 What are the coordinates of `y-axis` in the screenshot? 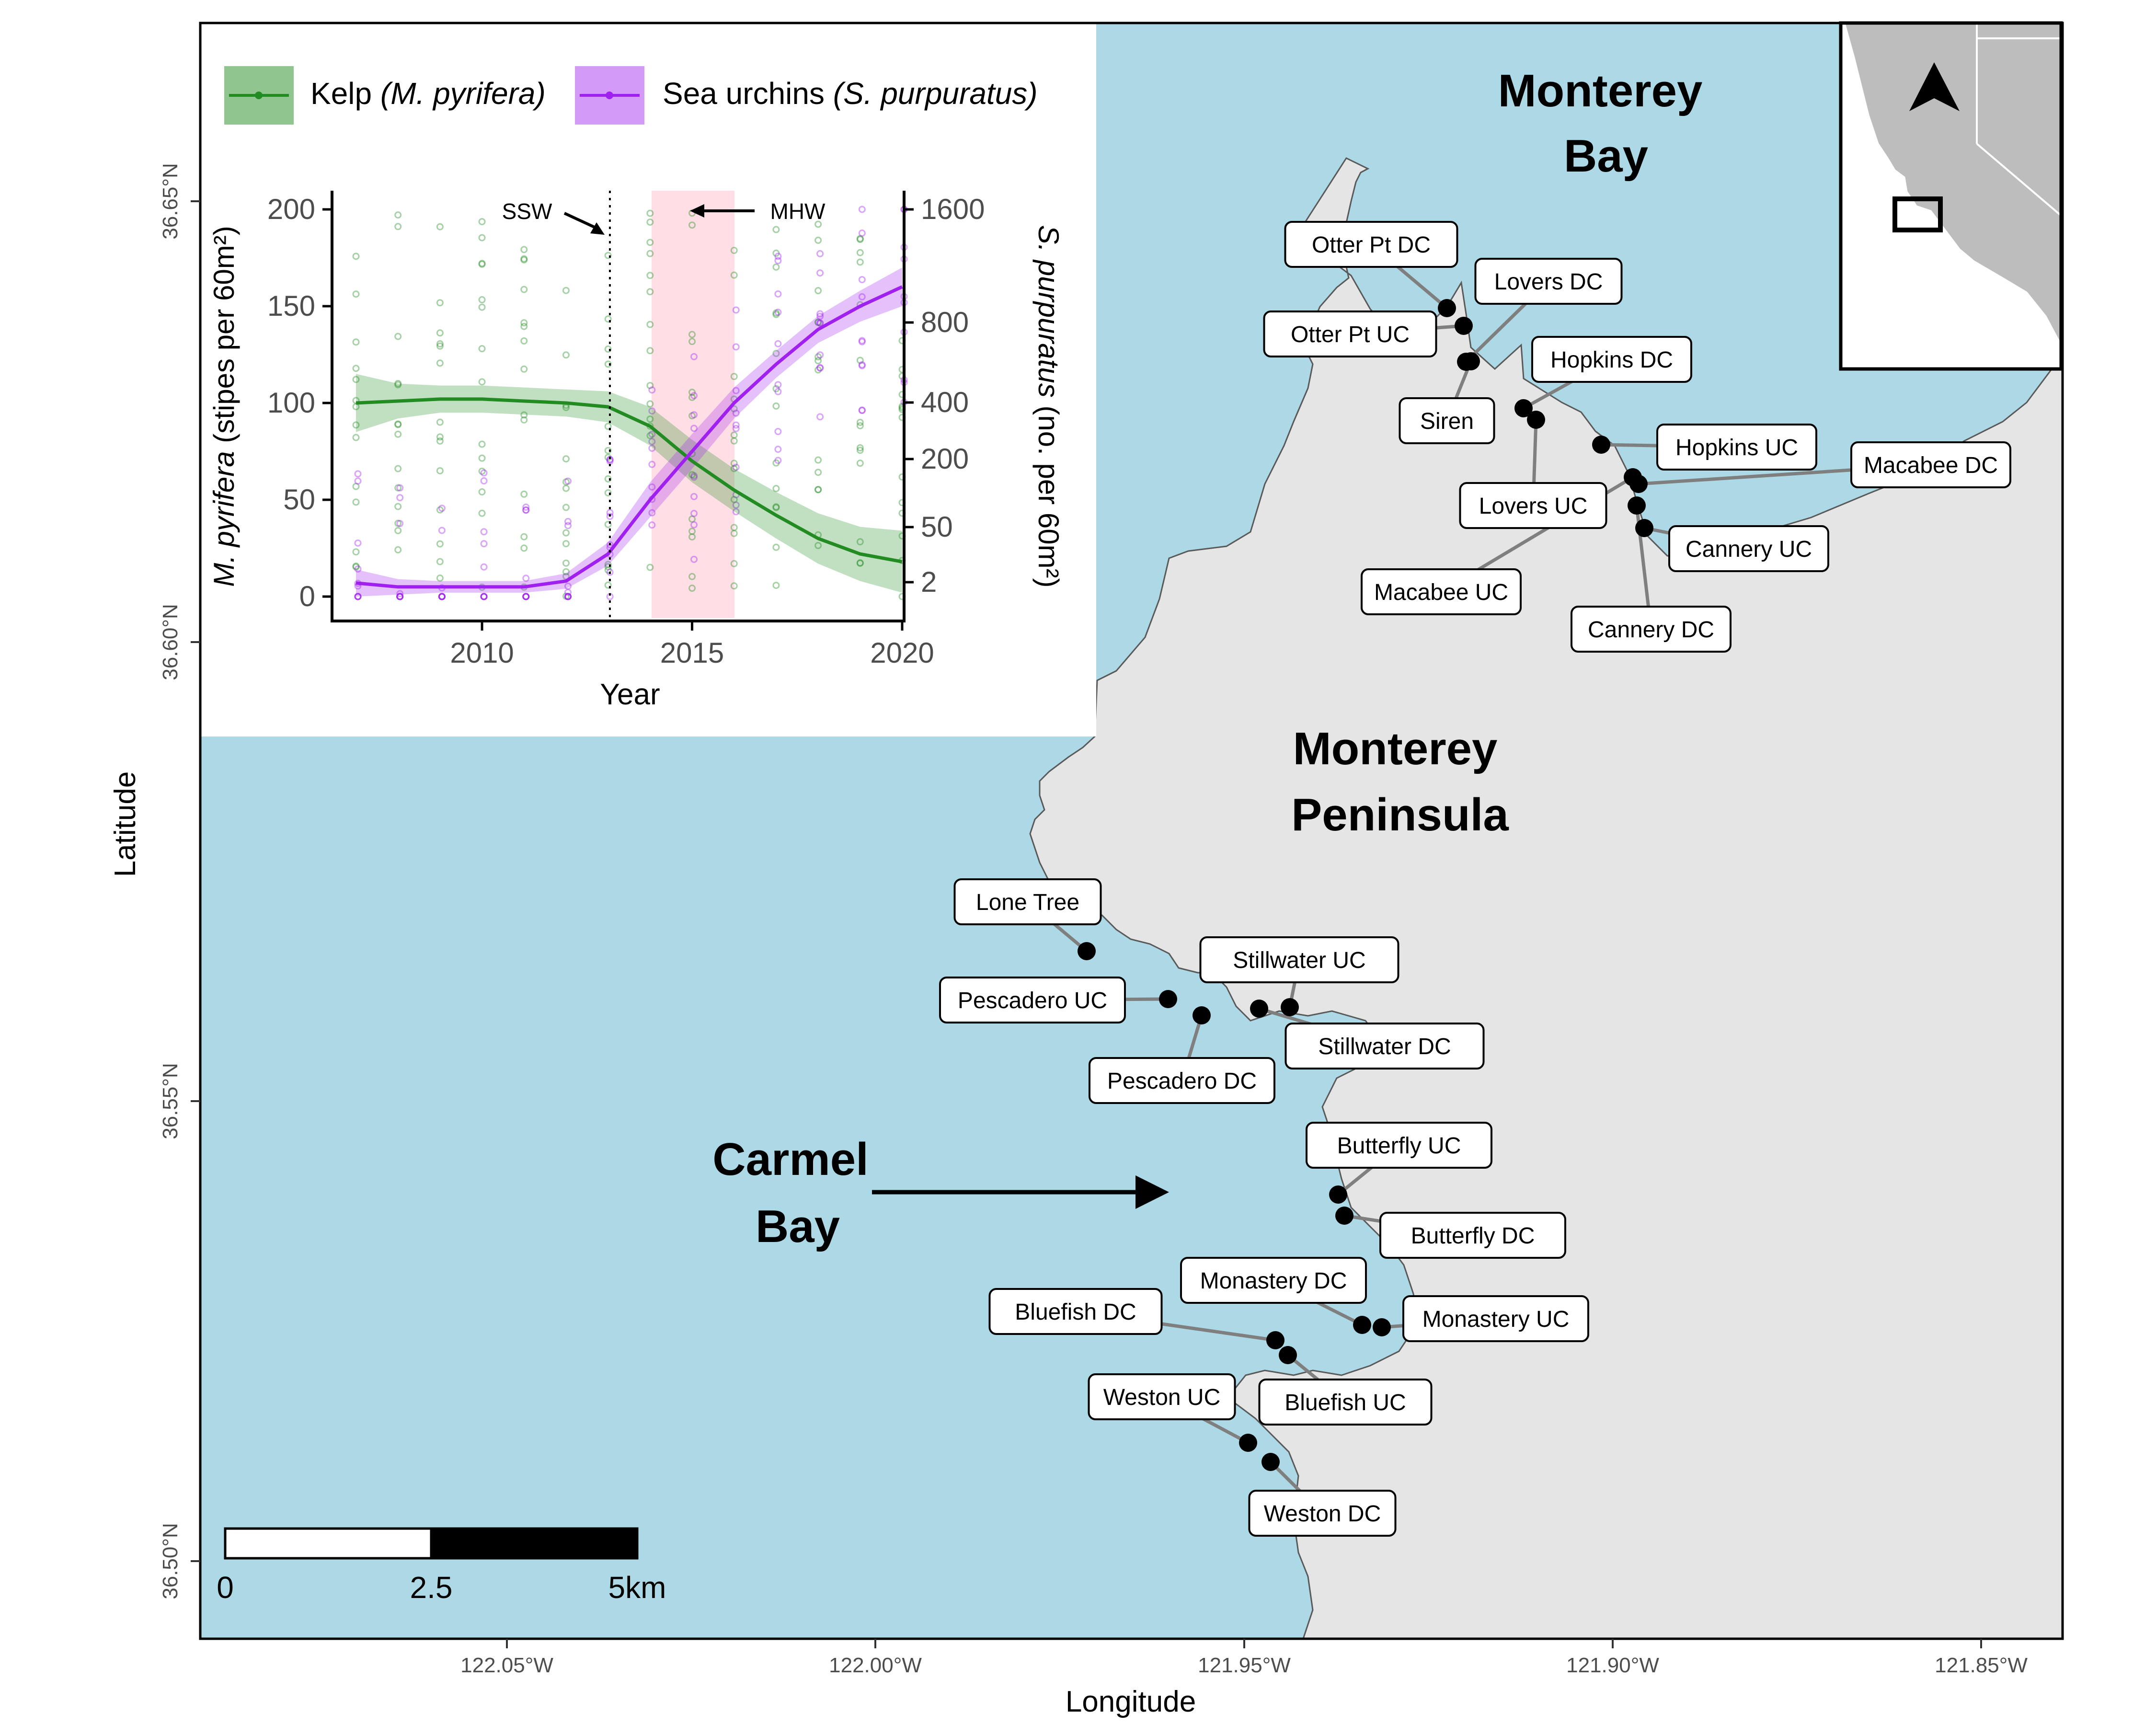 It's located at (195, 881).